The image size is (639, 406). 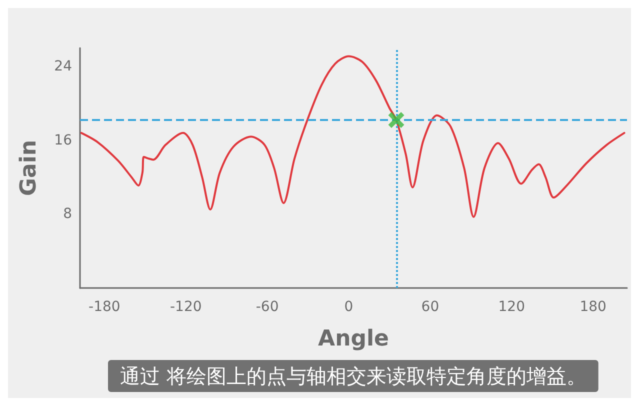 I want to click on x-tick-label: 0, so click(x=349, y=307).